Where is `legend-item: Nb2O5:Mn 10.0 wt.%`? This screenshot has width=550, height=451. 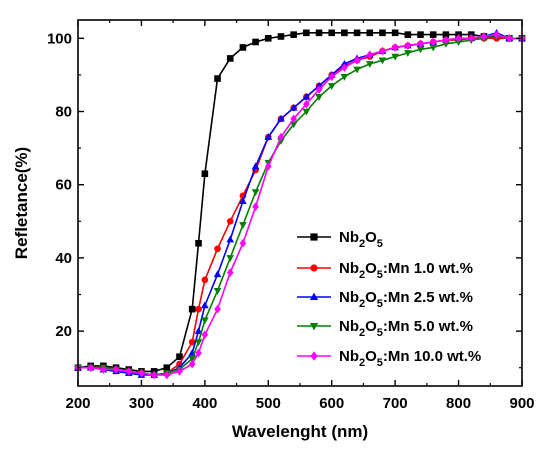 legend-item: Nb2O5:Mn 10.0 wt.% is located at coordinates (389, 358).